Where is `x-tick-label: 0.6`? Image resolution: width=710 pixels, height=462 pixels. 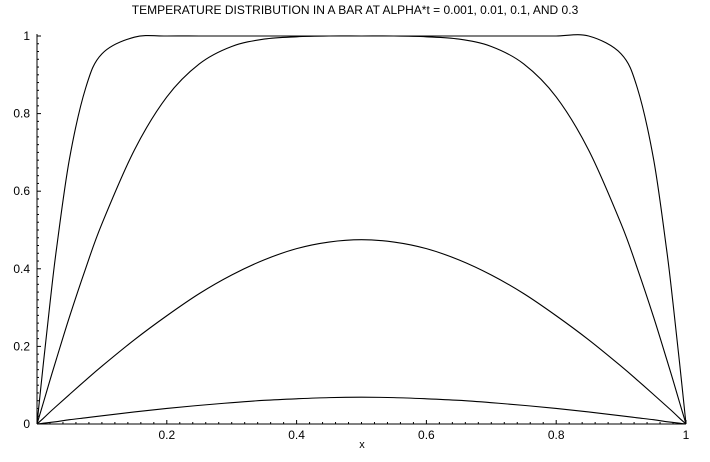 x-tick-label: 0.6 is located at coordinates (426, 435).